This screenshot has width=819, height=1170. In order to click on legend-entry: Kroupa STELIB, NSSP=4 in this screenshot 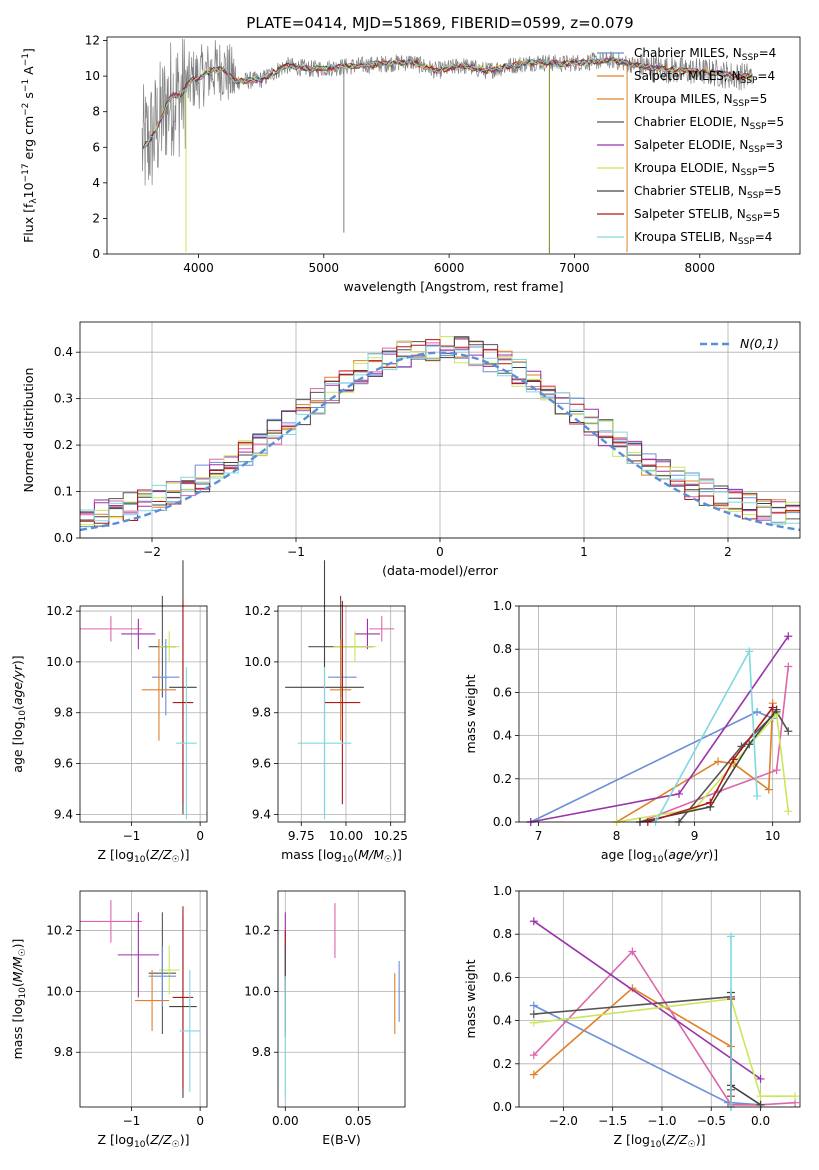, I will do `click(703, 238)`.